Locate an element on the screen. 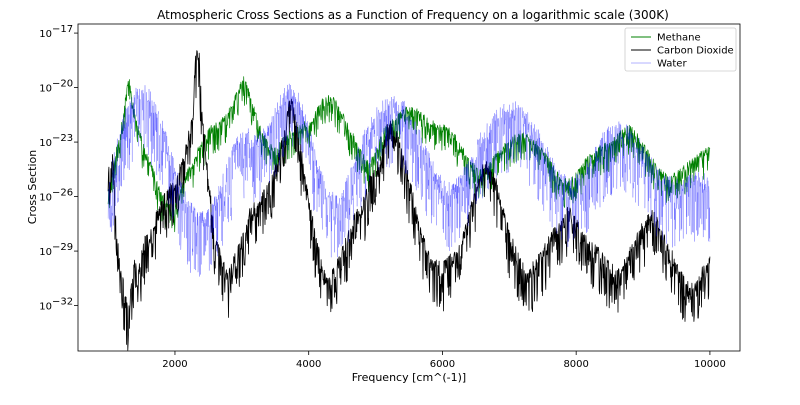 The height and width of the screenshot is (405, 800). x-tick-label: 6000 is located at coordinates (442, 364).